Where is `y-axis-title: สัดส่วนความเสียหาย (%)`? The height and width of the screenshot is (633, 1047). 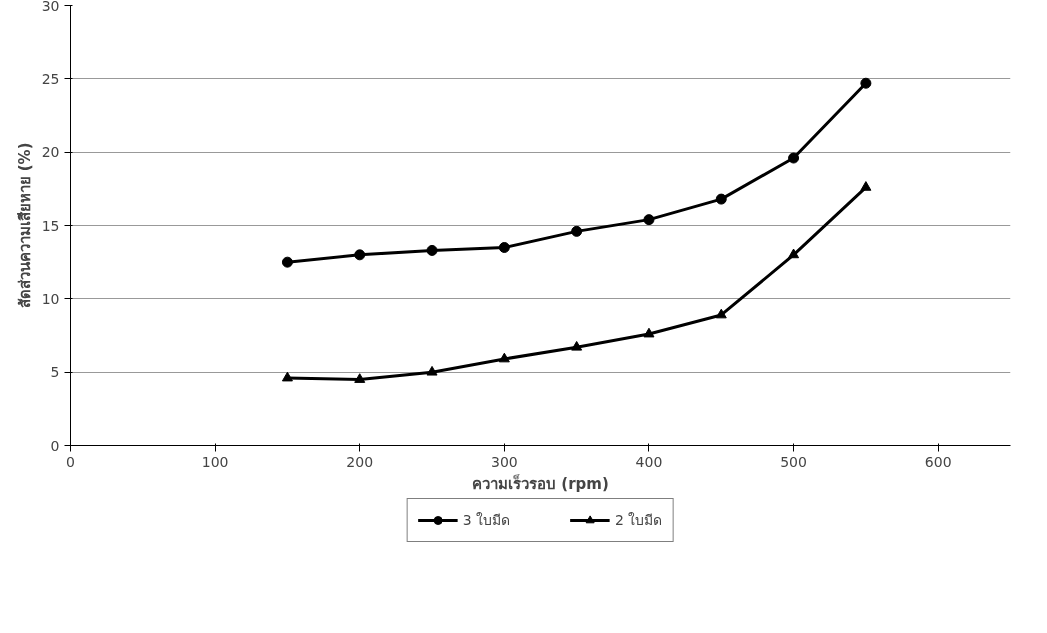
y-axis-title: สัดส่วนความเสียหาย (%) is located at coordinates (24, 225).